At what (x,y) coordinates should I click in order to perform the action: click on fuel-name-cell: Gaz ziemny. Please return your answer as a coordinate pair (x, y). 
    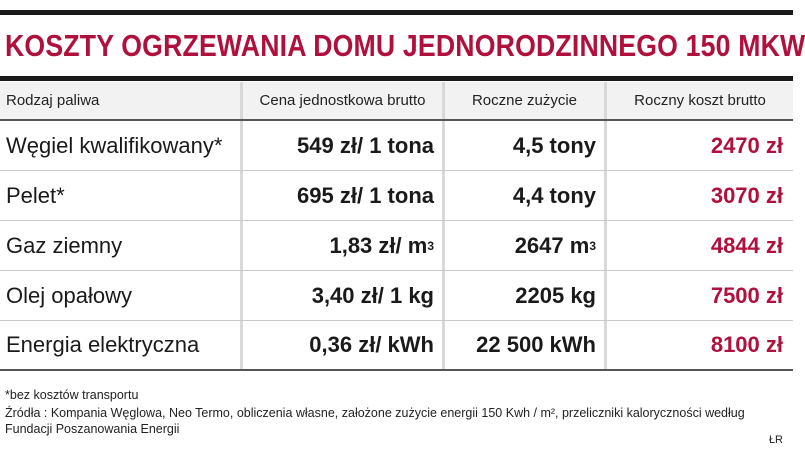
    Looking at the image, I should click on (121, 245).